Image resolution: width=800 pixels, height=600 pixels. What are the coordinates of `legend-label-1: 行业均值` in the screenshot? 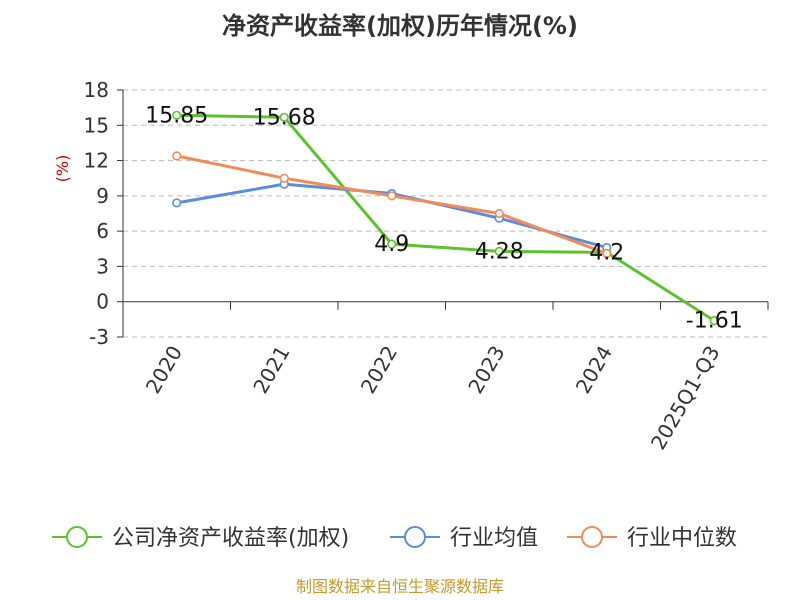 It's located at (494, 538).